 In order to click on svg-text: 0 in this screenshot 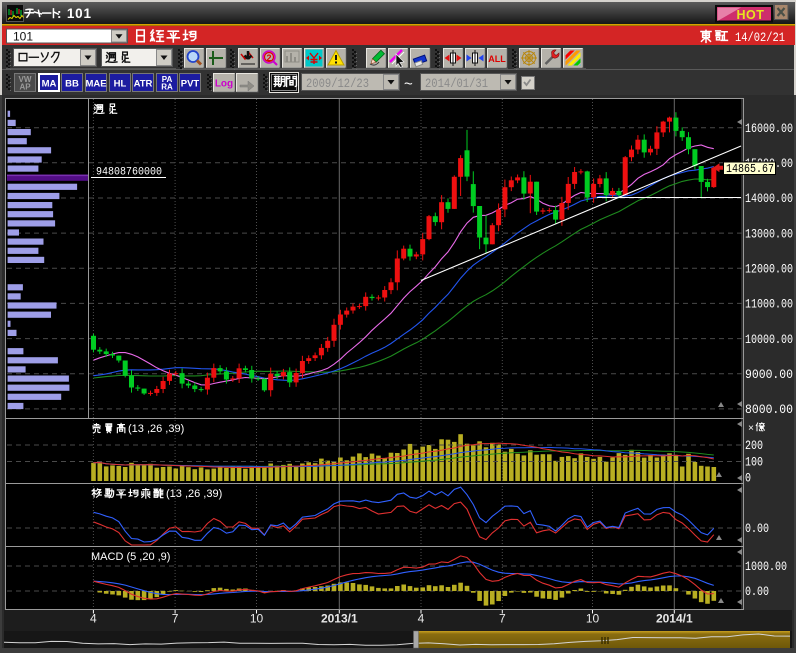, I will do `click(748, 478)`.